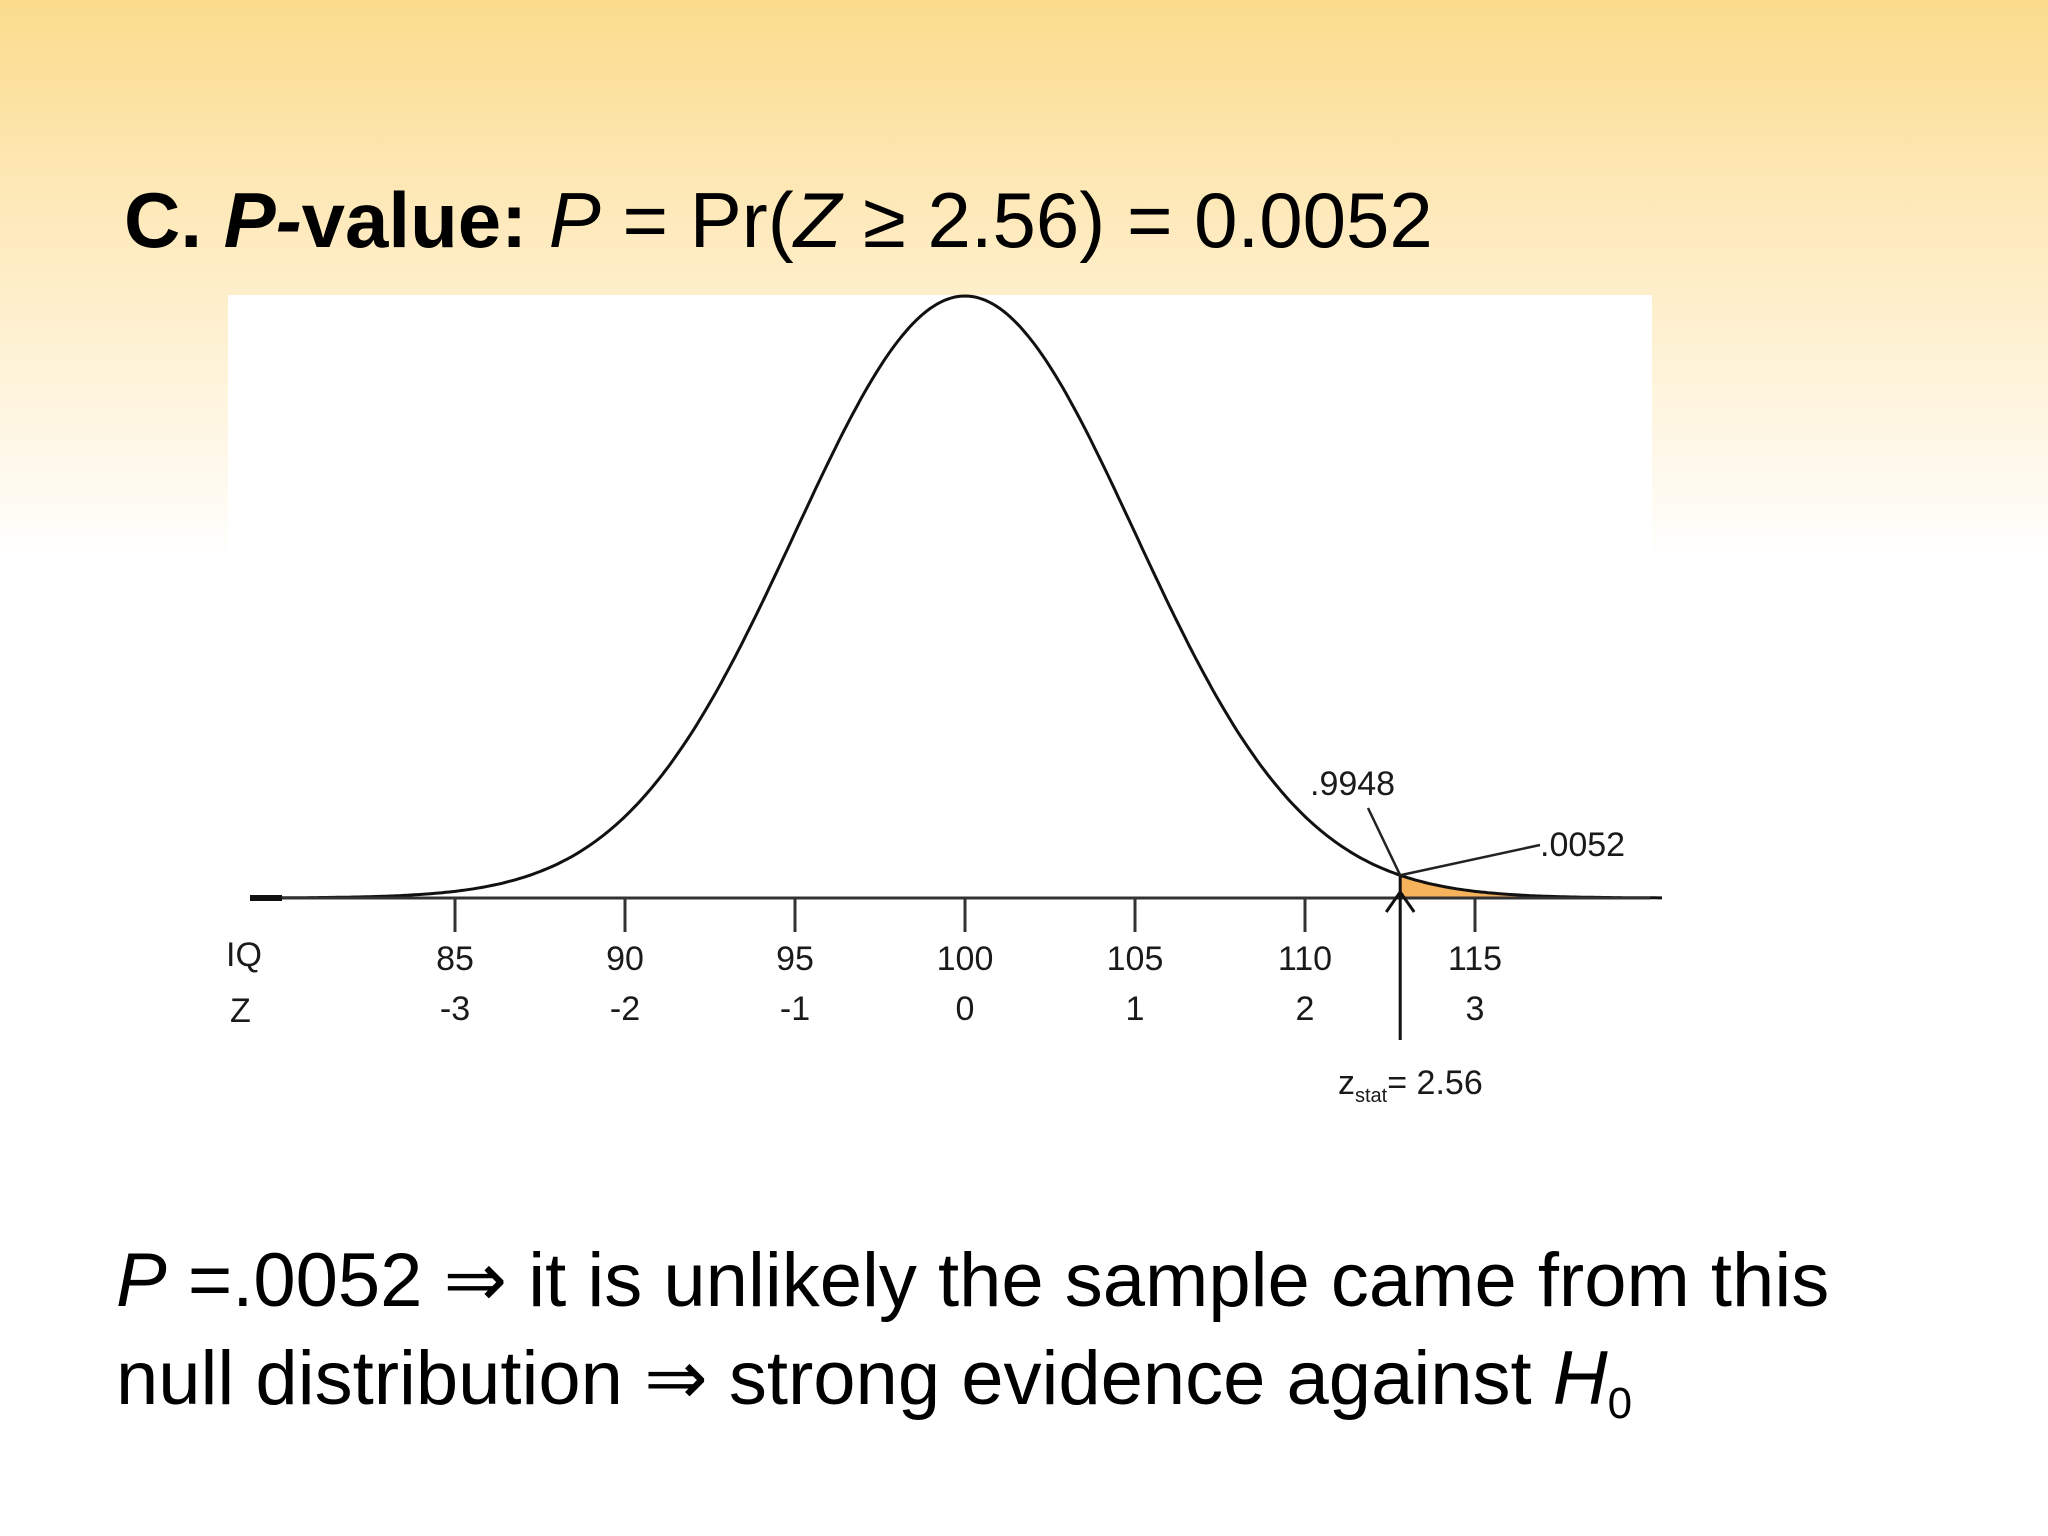  Describe the element at coordinates (817, 220) in the screenshot. I see `heading-z: Z` at that location.